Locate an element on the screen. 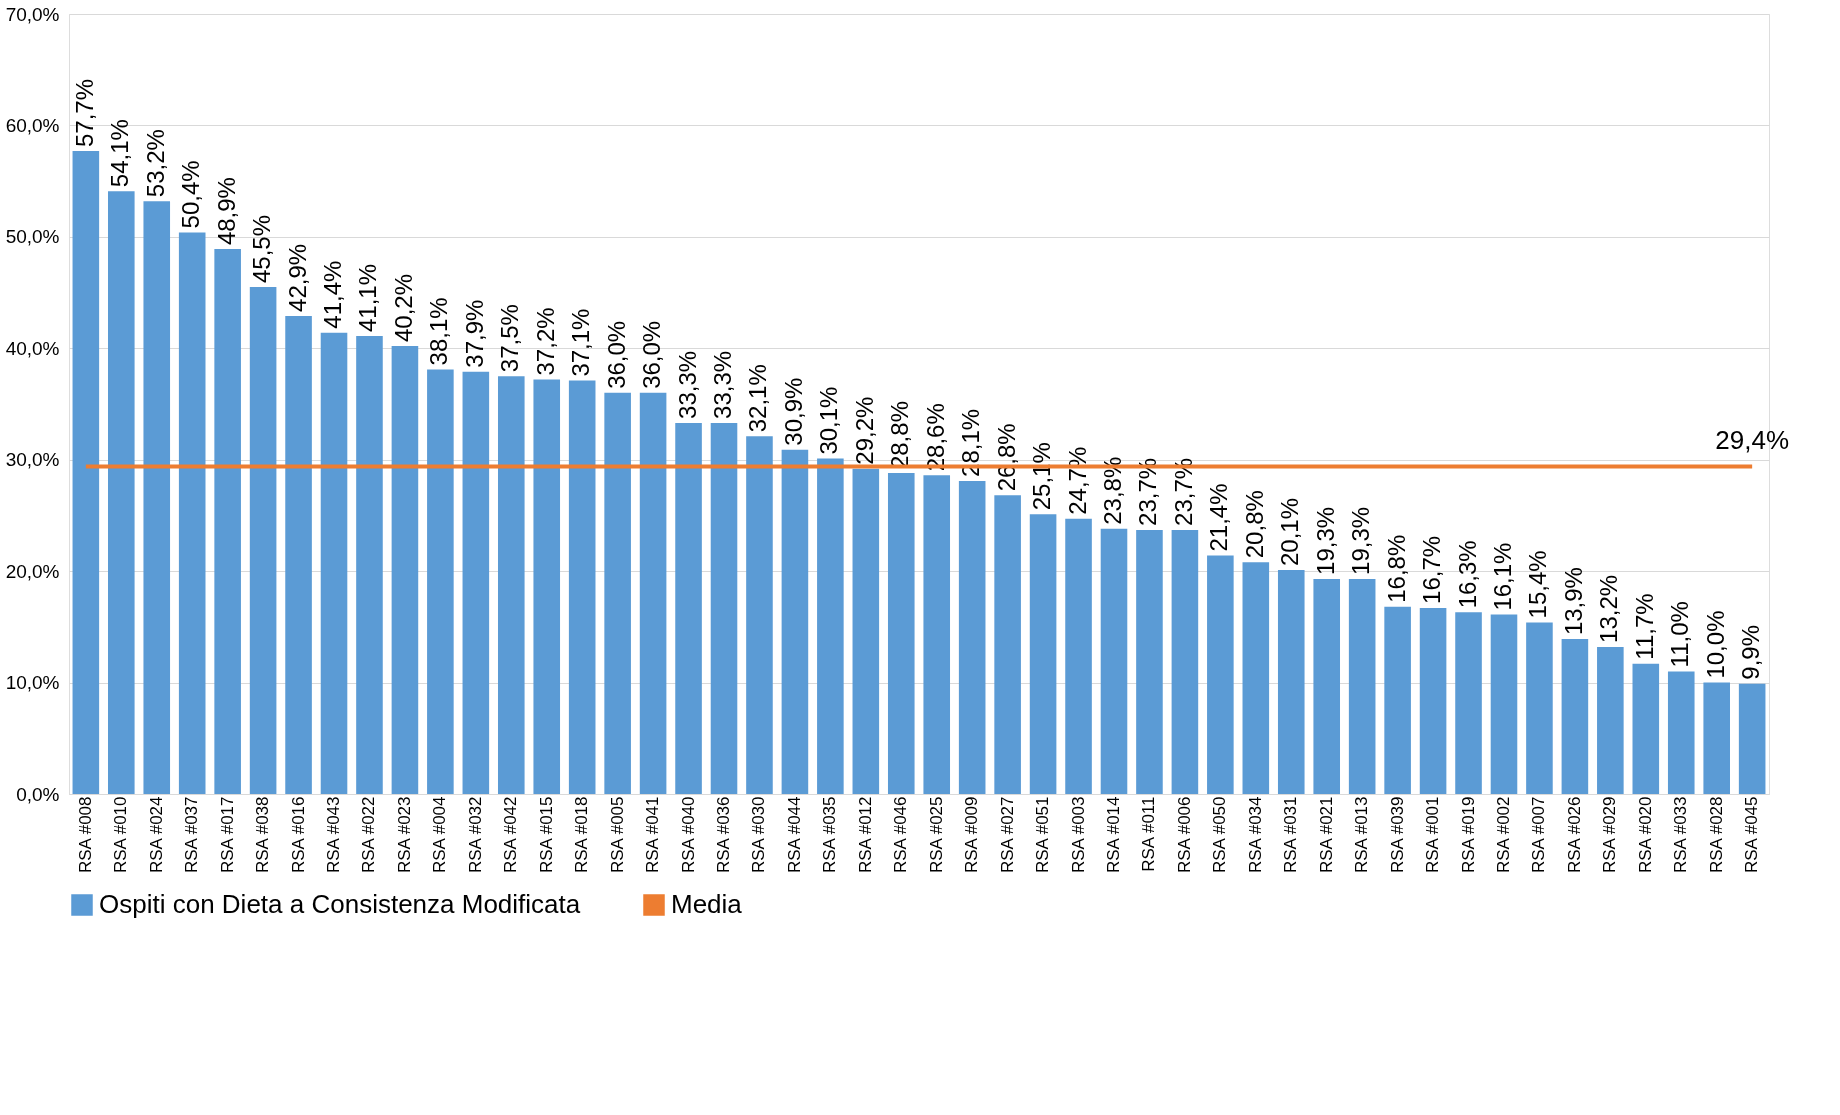 The image size is (1840, 1115). data-label: 19,3% is located at coordinates (1325, 540).